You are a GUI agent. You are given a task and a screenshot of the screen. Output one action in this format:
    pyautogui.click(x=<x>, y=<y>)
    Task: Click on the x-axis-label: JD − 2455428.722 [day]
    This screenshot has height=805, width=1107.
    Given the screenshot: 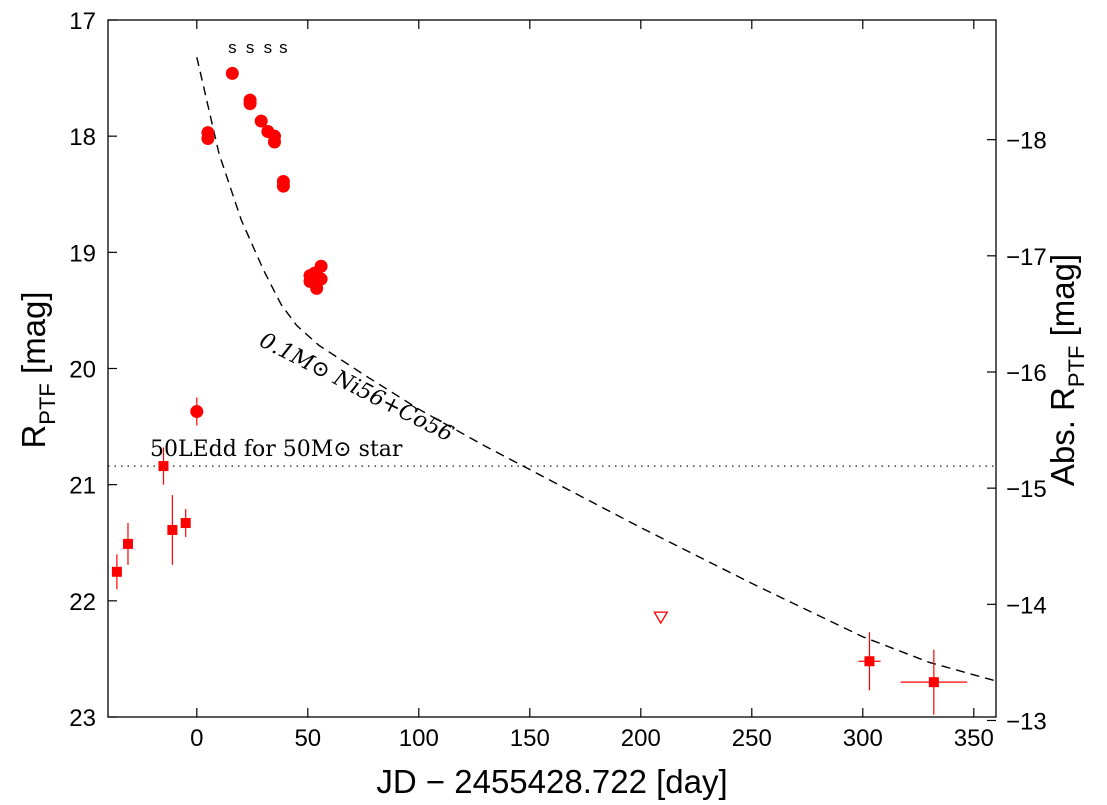 What is the action you would take?
    pyautogui.click(x=551, y=781)
    